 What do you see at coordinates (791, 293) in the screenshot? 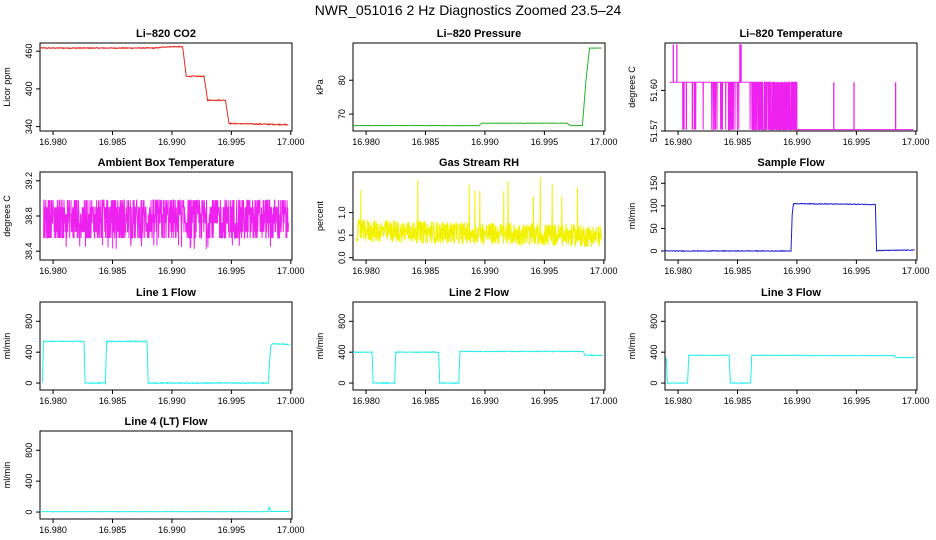
I see `chart-title: Line 3 Flow` at bounding box center [791, 293].